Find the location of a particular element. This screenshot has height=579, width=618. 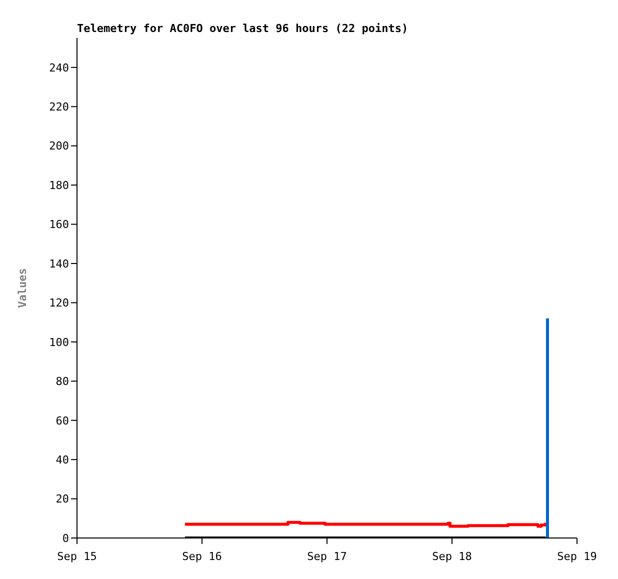

y-tick-label: 200 is located at coordinates (59, 146).